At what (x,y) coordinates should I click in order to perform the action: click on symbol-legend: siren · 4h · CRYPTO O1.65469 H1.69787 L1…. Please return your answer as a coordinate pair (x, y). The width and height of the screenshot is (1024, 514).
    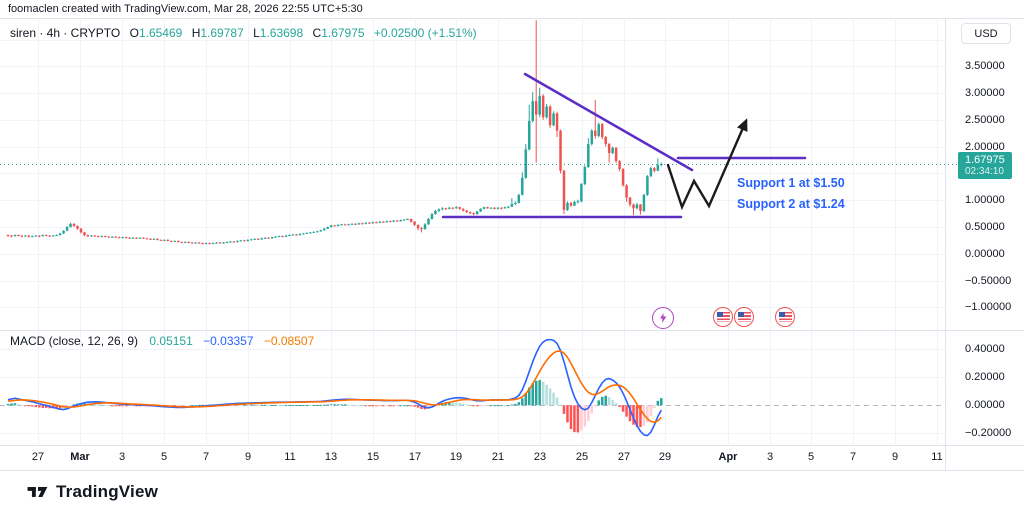
    Looking at the image, I should click on (243, 33).